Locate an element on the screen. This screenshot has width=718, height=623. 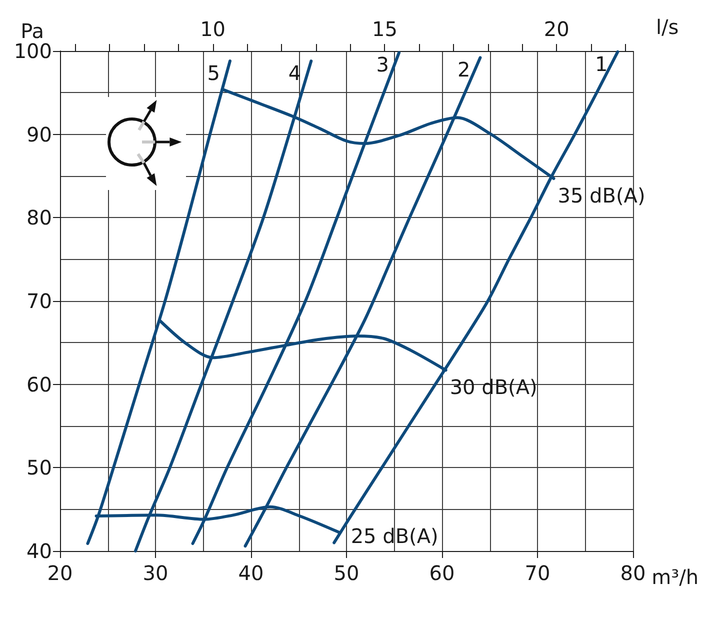
x-tick-label: 80 is located at coordinates (633, 573).